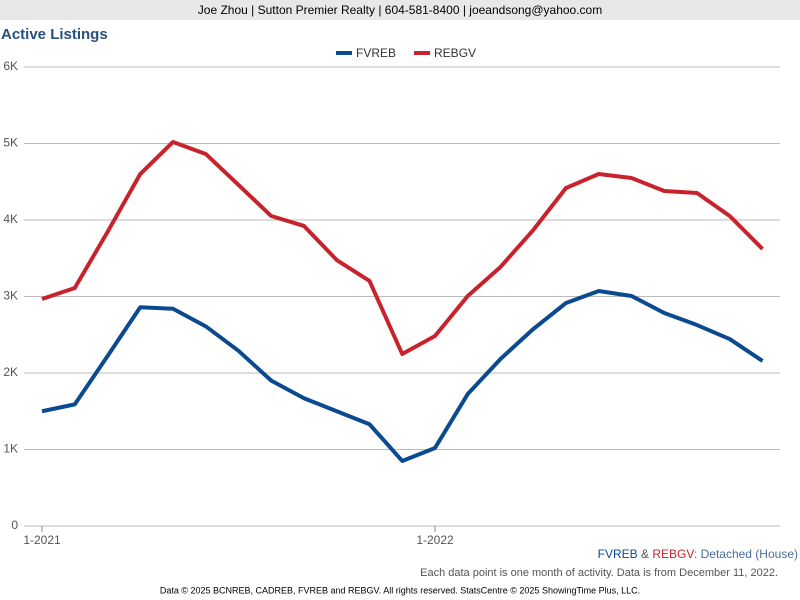  Describe the element at coordinates (645, 554) in the screenshot. I see `source-part: &` at that location.